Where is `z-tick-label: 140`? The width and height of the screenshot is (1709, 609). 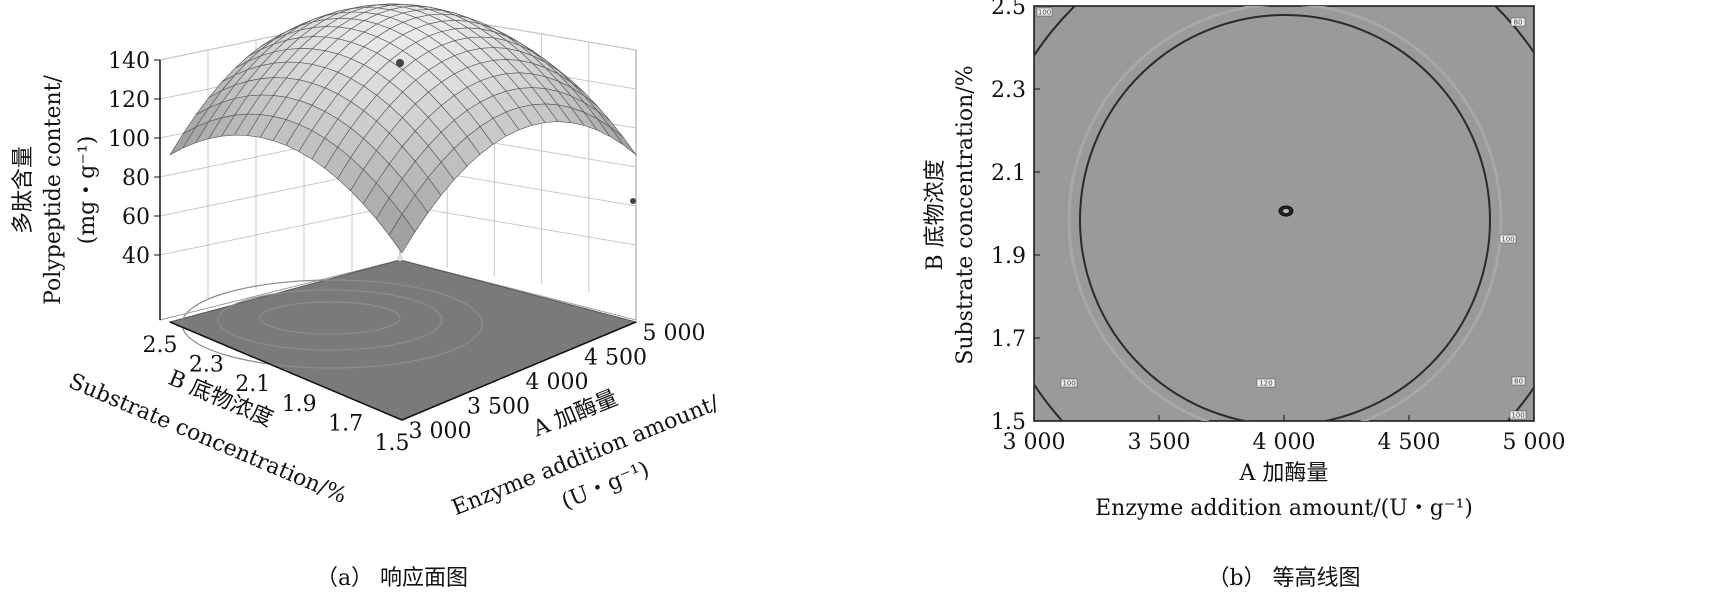
z-tick-label: 140 is located at coordinates (129, 61).